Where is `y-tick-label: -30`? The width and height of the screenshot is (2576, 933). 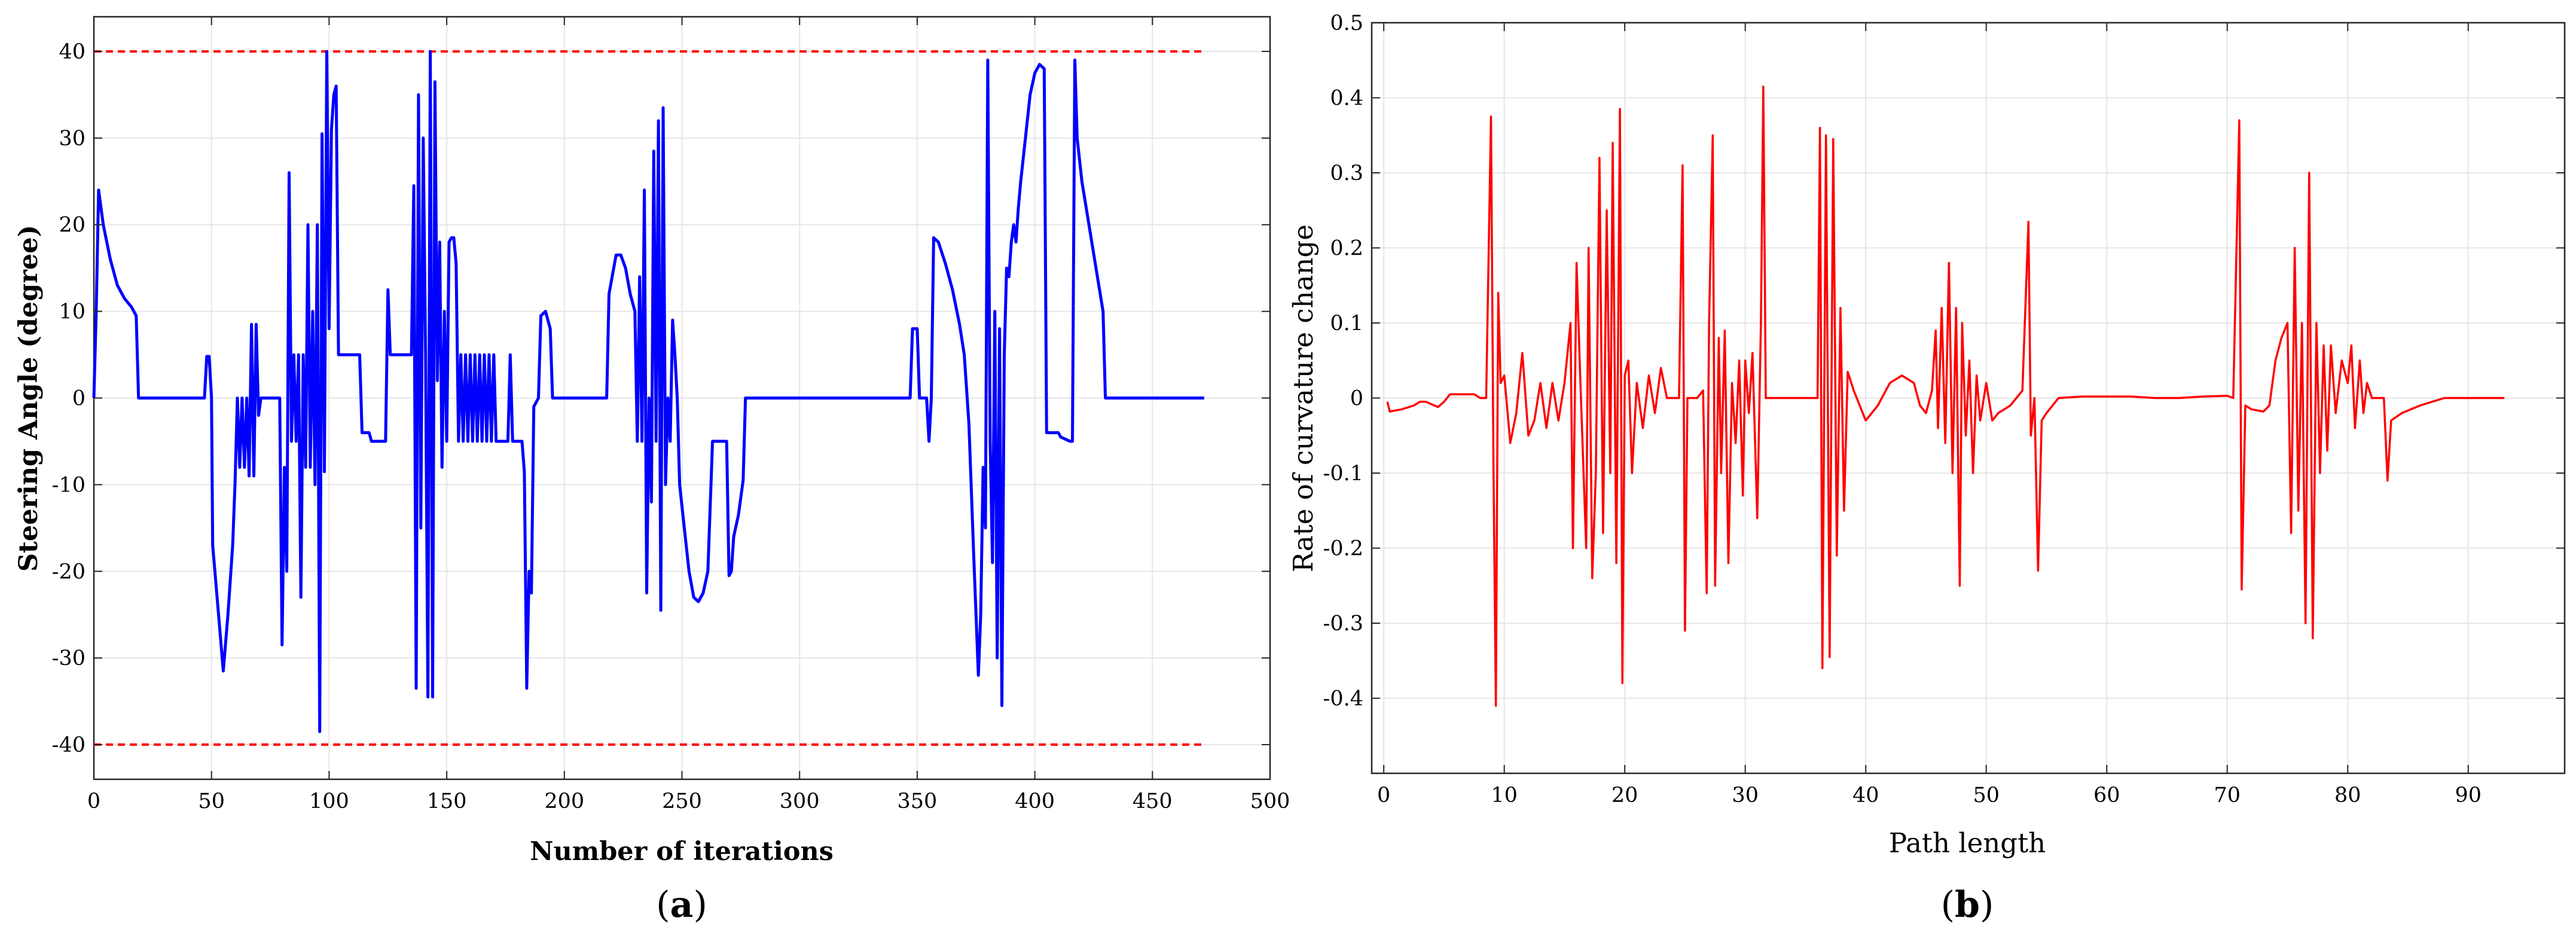
y-tick-label: -30 is located at coordinates (69, 658).